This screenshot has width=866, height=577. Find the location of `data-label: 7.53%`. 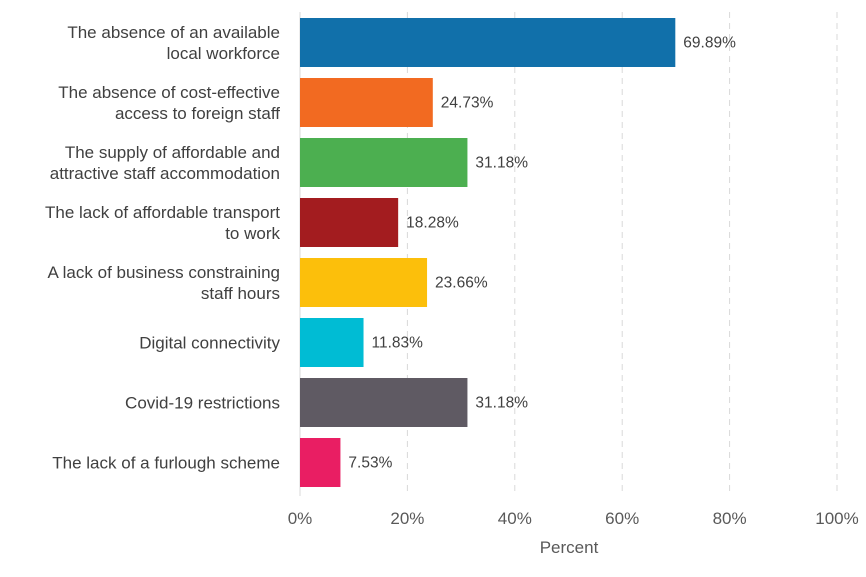

data-label: 7.53% is located at coordinates (370, 463).